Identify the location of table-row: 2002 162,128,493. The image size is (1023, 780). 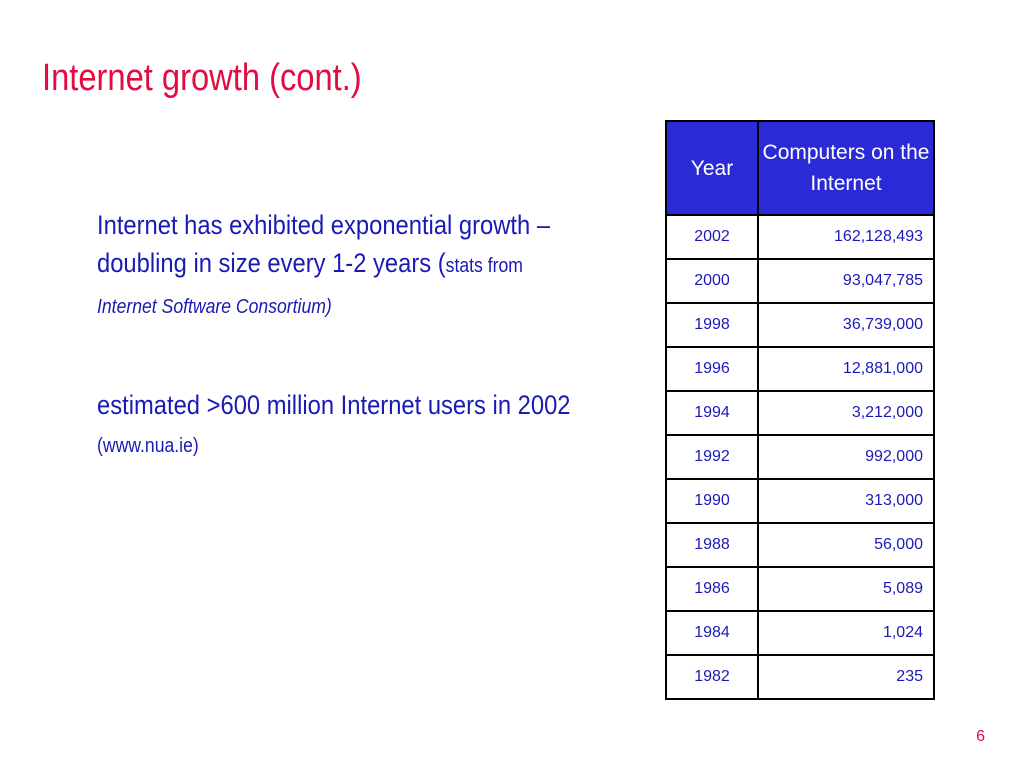
(800, 237).